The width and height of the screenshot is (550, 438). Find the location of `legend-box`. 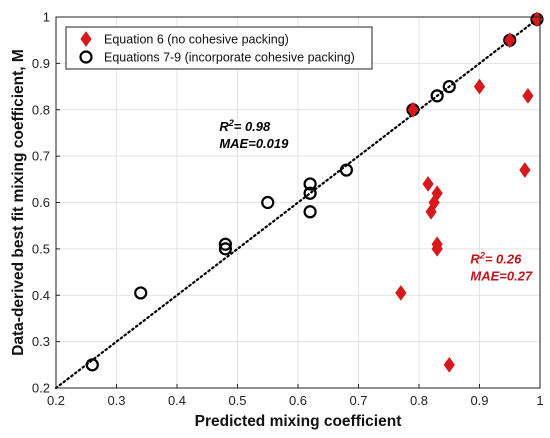

legend-box is located at coordinates (219, 48).